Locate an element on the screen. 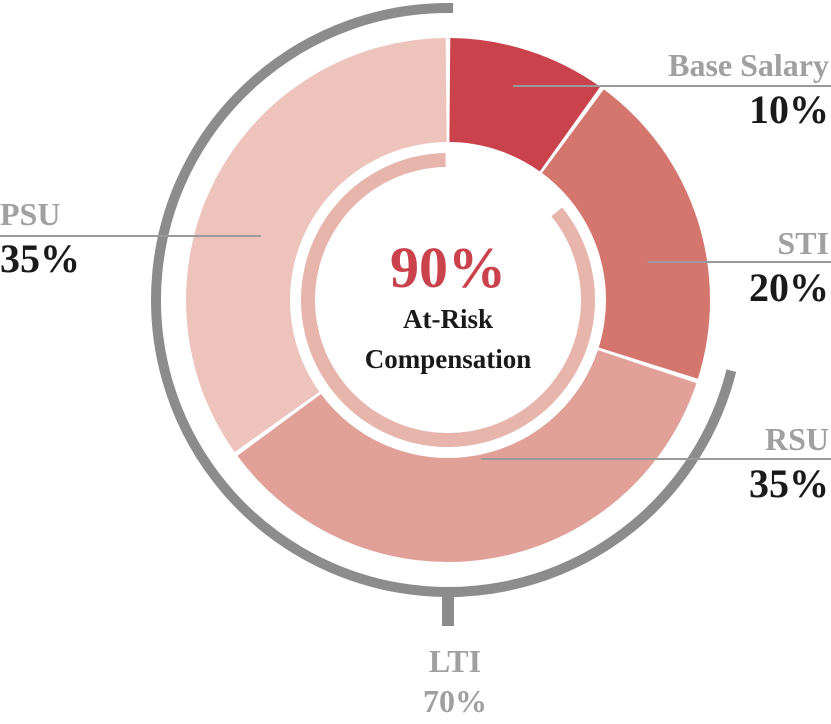 This screenshot has width=831, height=724. label-base-salary-value: 10% is located at coordinates (789, 109).